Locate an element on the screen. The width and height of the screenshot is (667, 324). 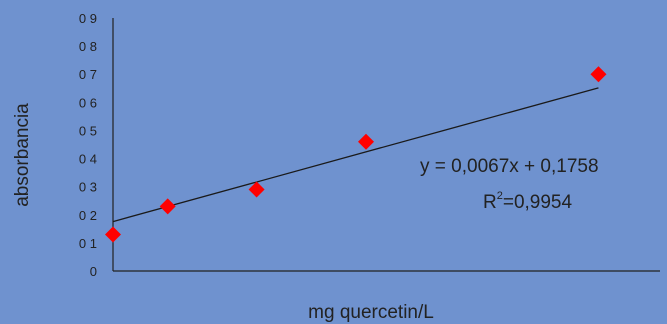
trendline-equation: y = 0,0067x + 0,1758 is located at coordinates (509, 166).